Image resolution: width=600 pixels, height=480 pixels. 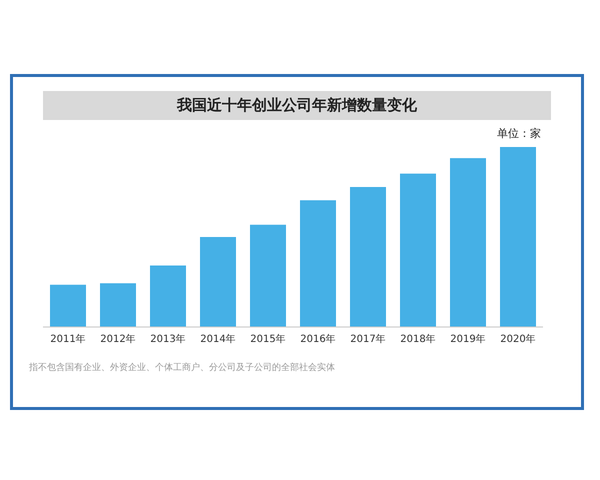 I want to click on x-tick-label: 2015年, so click(x=268, y=339).